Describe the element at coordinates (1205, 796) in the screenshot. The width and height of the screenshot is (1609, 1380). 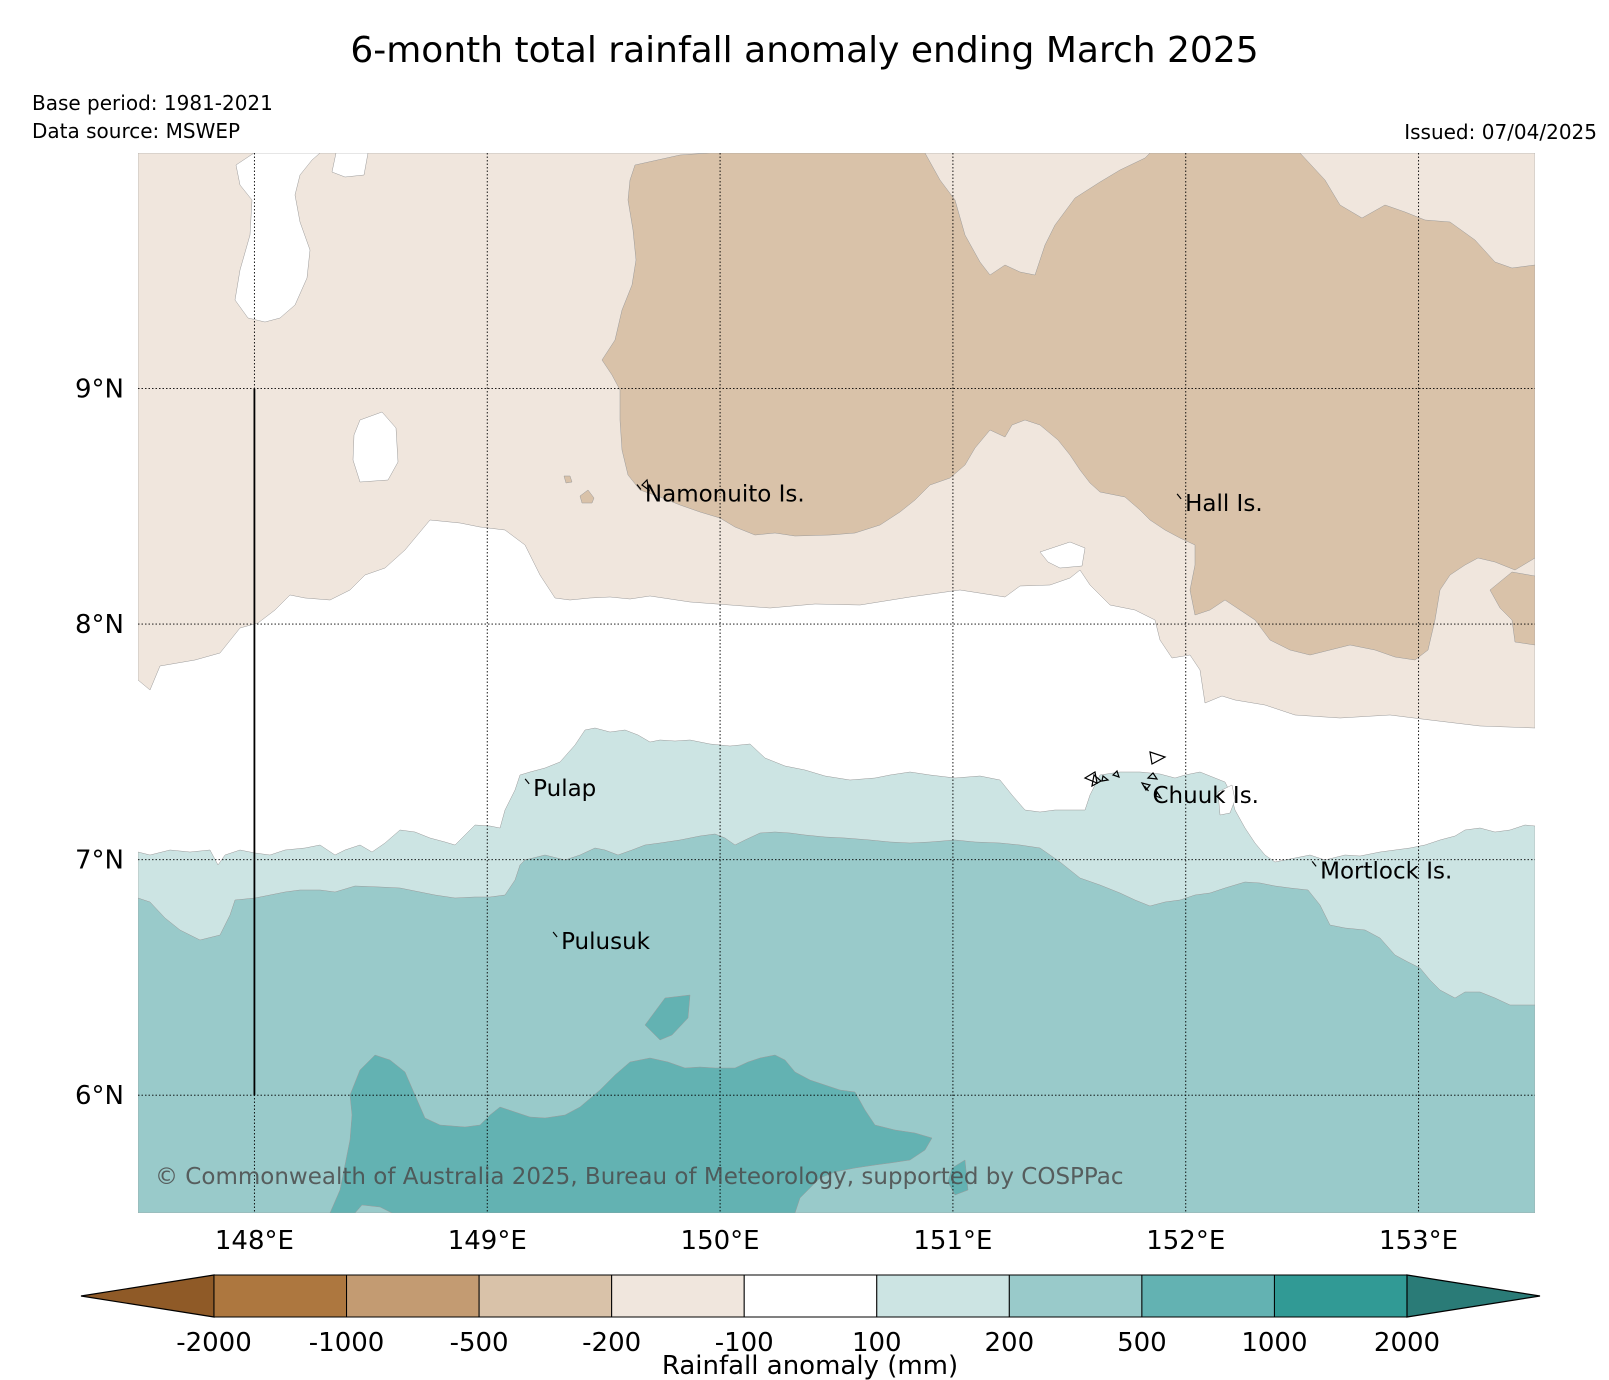
I see `place-label: Chuuk Is.` at that location.